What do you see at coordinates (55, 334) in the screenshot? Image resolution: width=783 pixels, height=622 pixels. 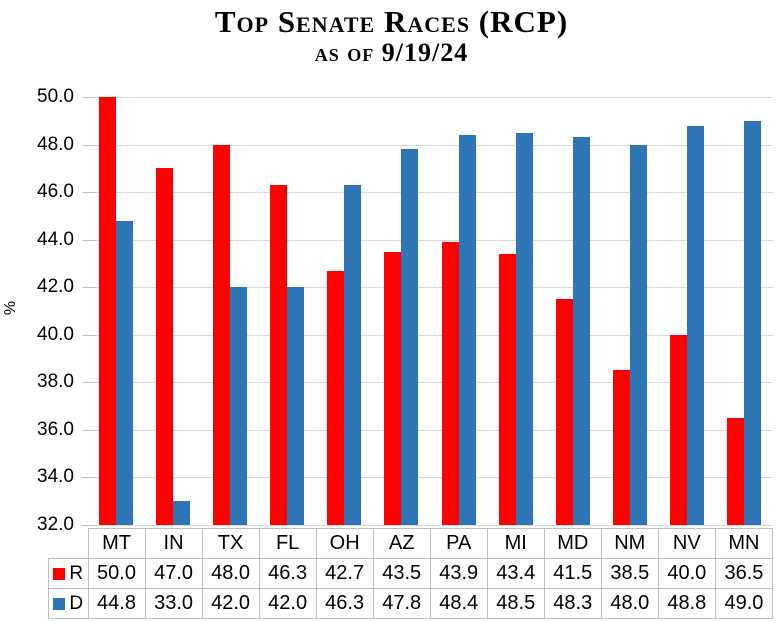 I see `y-tick-label: 40.0` at bounding box center [55, 334].